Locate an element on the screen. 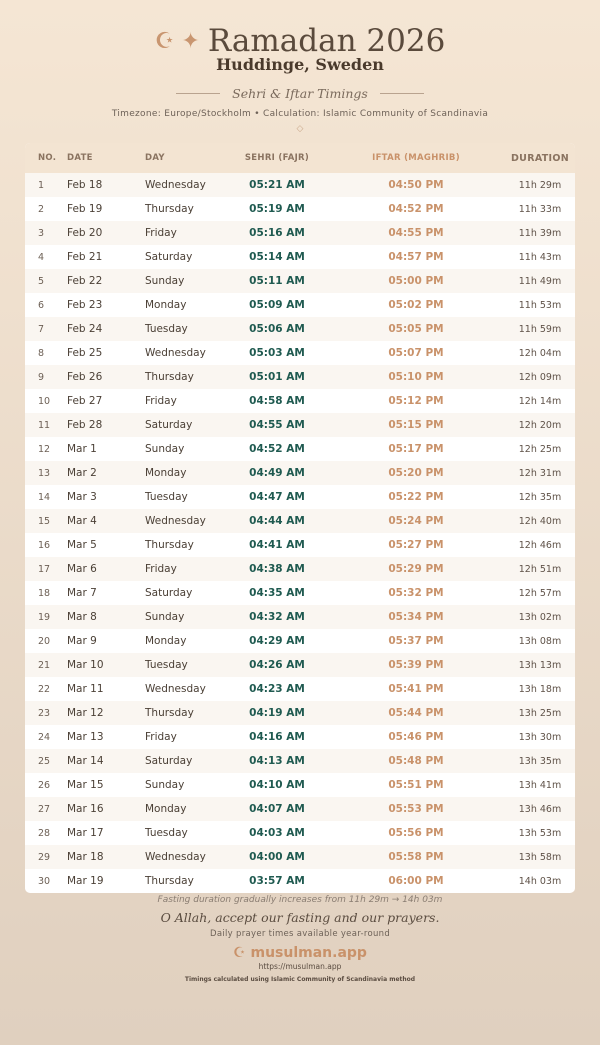  row-duration: 12h 40m is located at coordinates (540, 521).